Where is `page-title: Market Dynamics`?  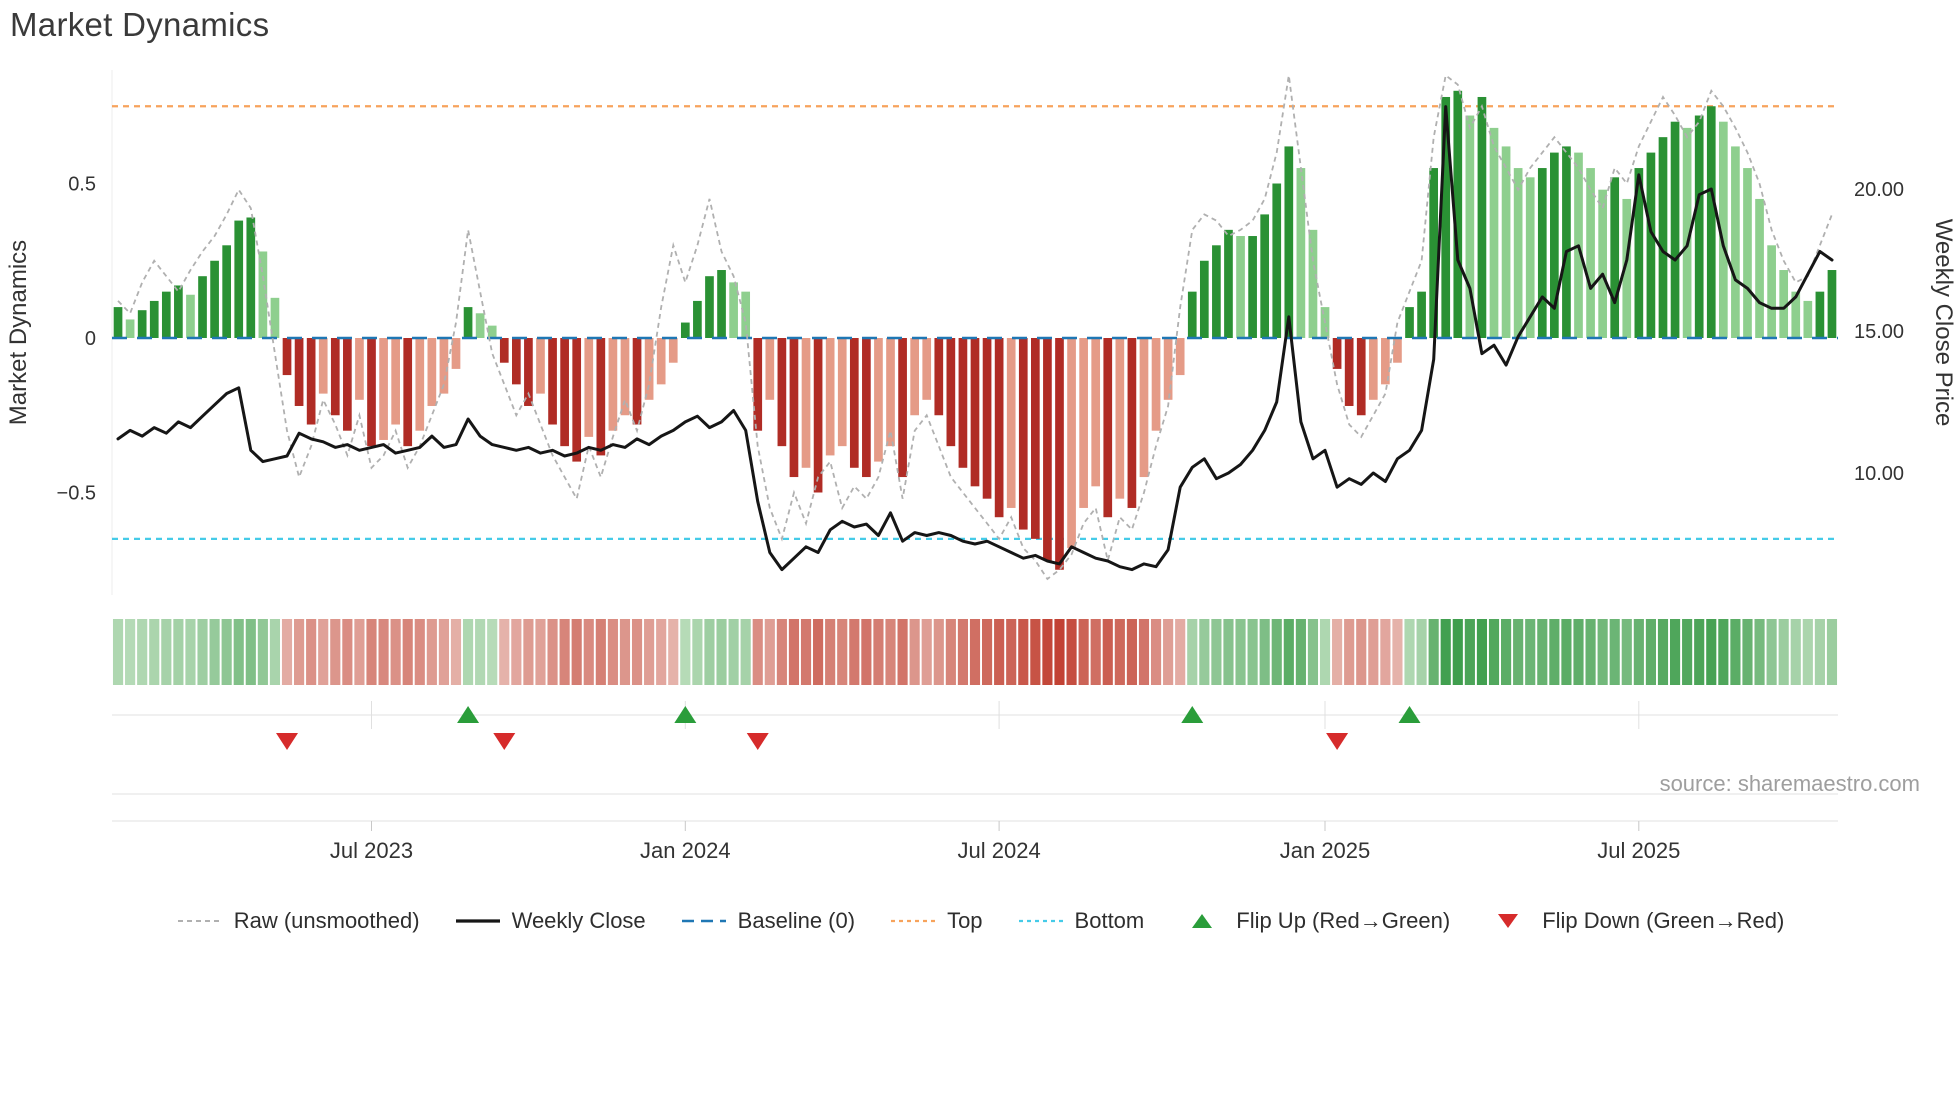 page-title: Market Dynamics is located at coordinates (140, 24).